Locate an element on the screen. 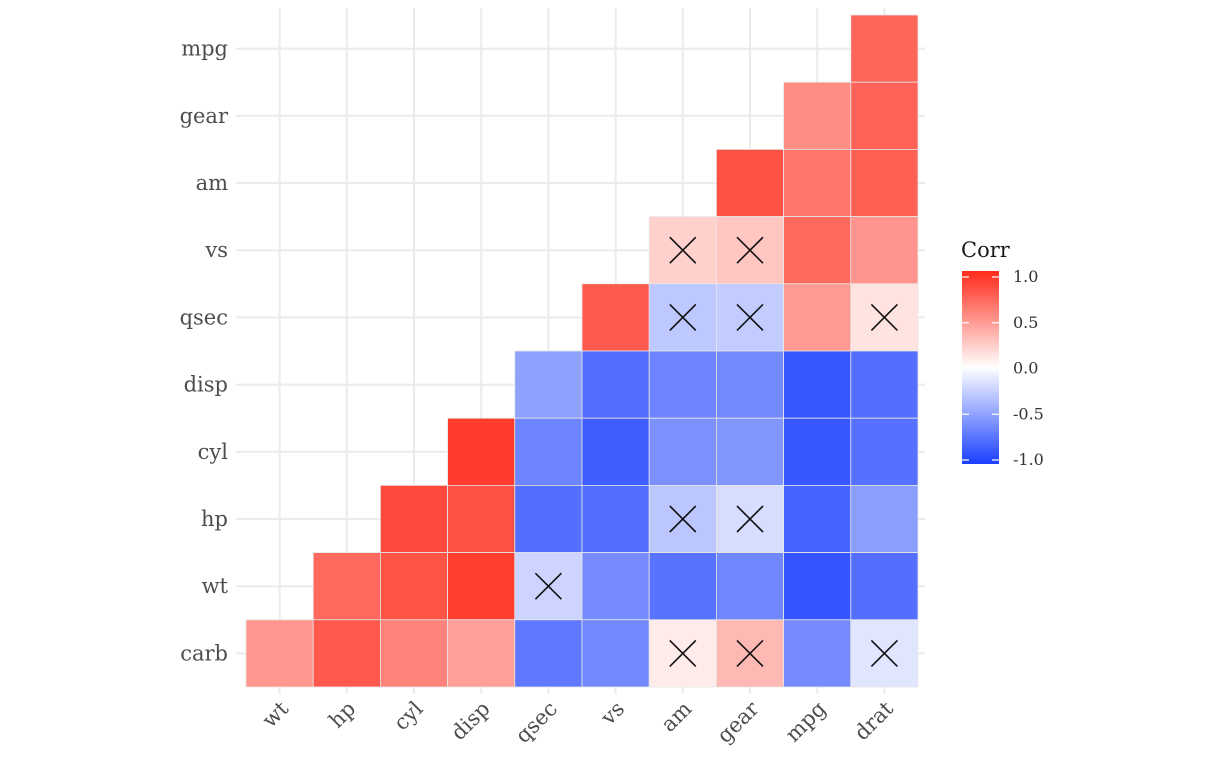  insignificant-cross-gear-qsec is located at coordinates (750, 317).